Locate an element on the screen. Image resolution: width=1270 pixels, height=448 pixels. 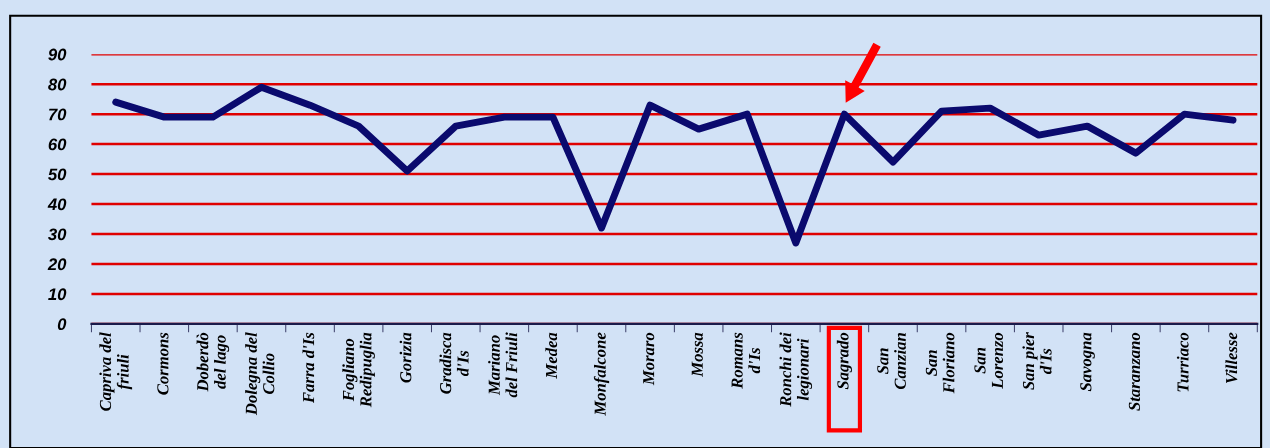
x-tick-label: Capriva del friuli is located at coordinates (116, 371).